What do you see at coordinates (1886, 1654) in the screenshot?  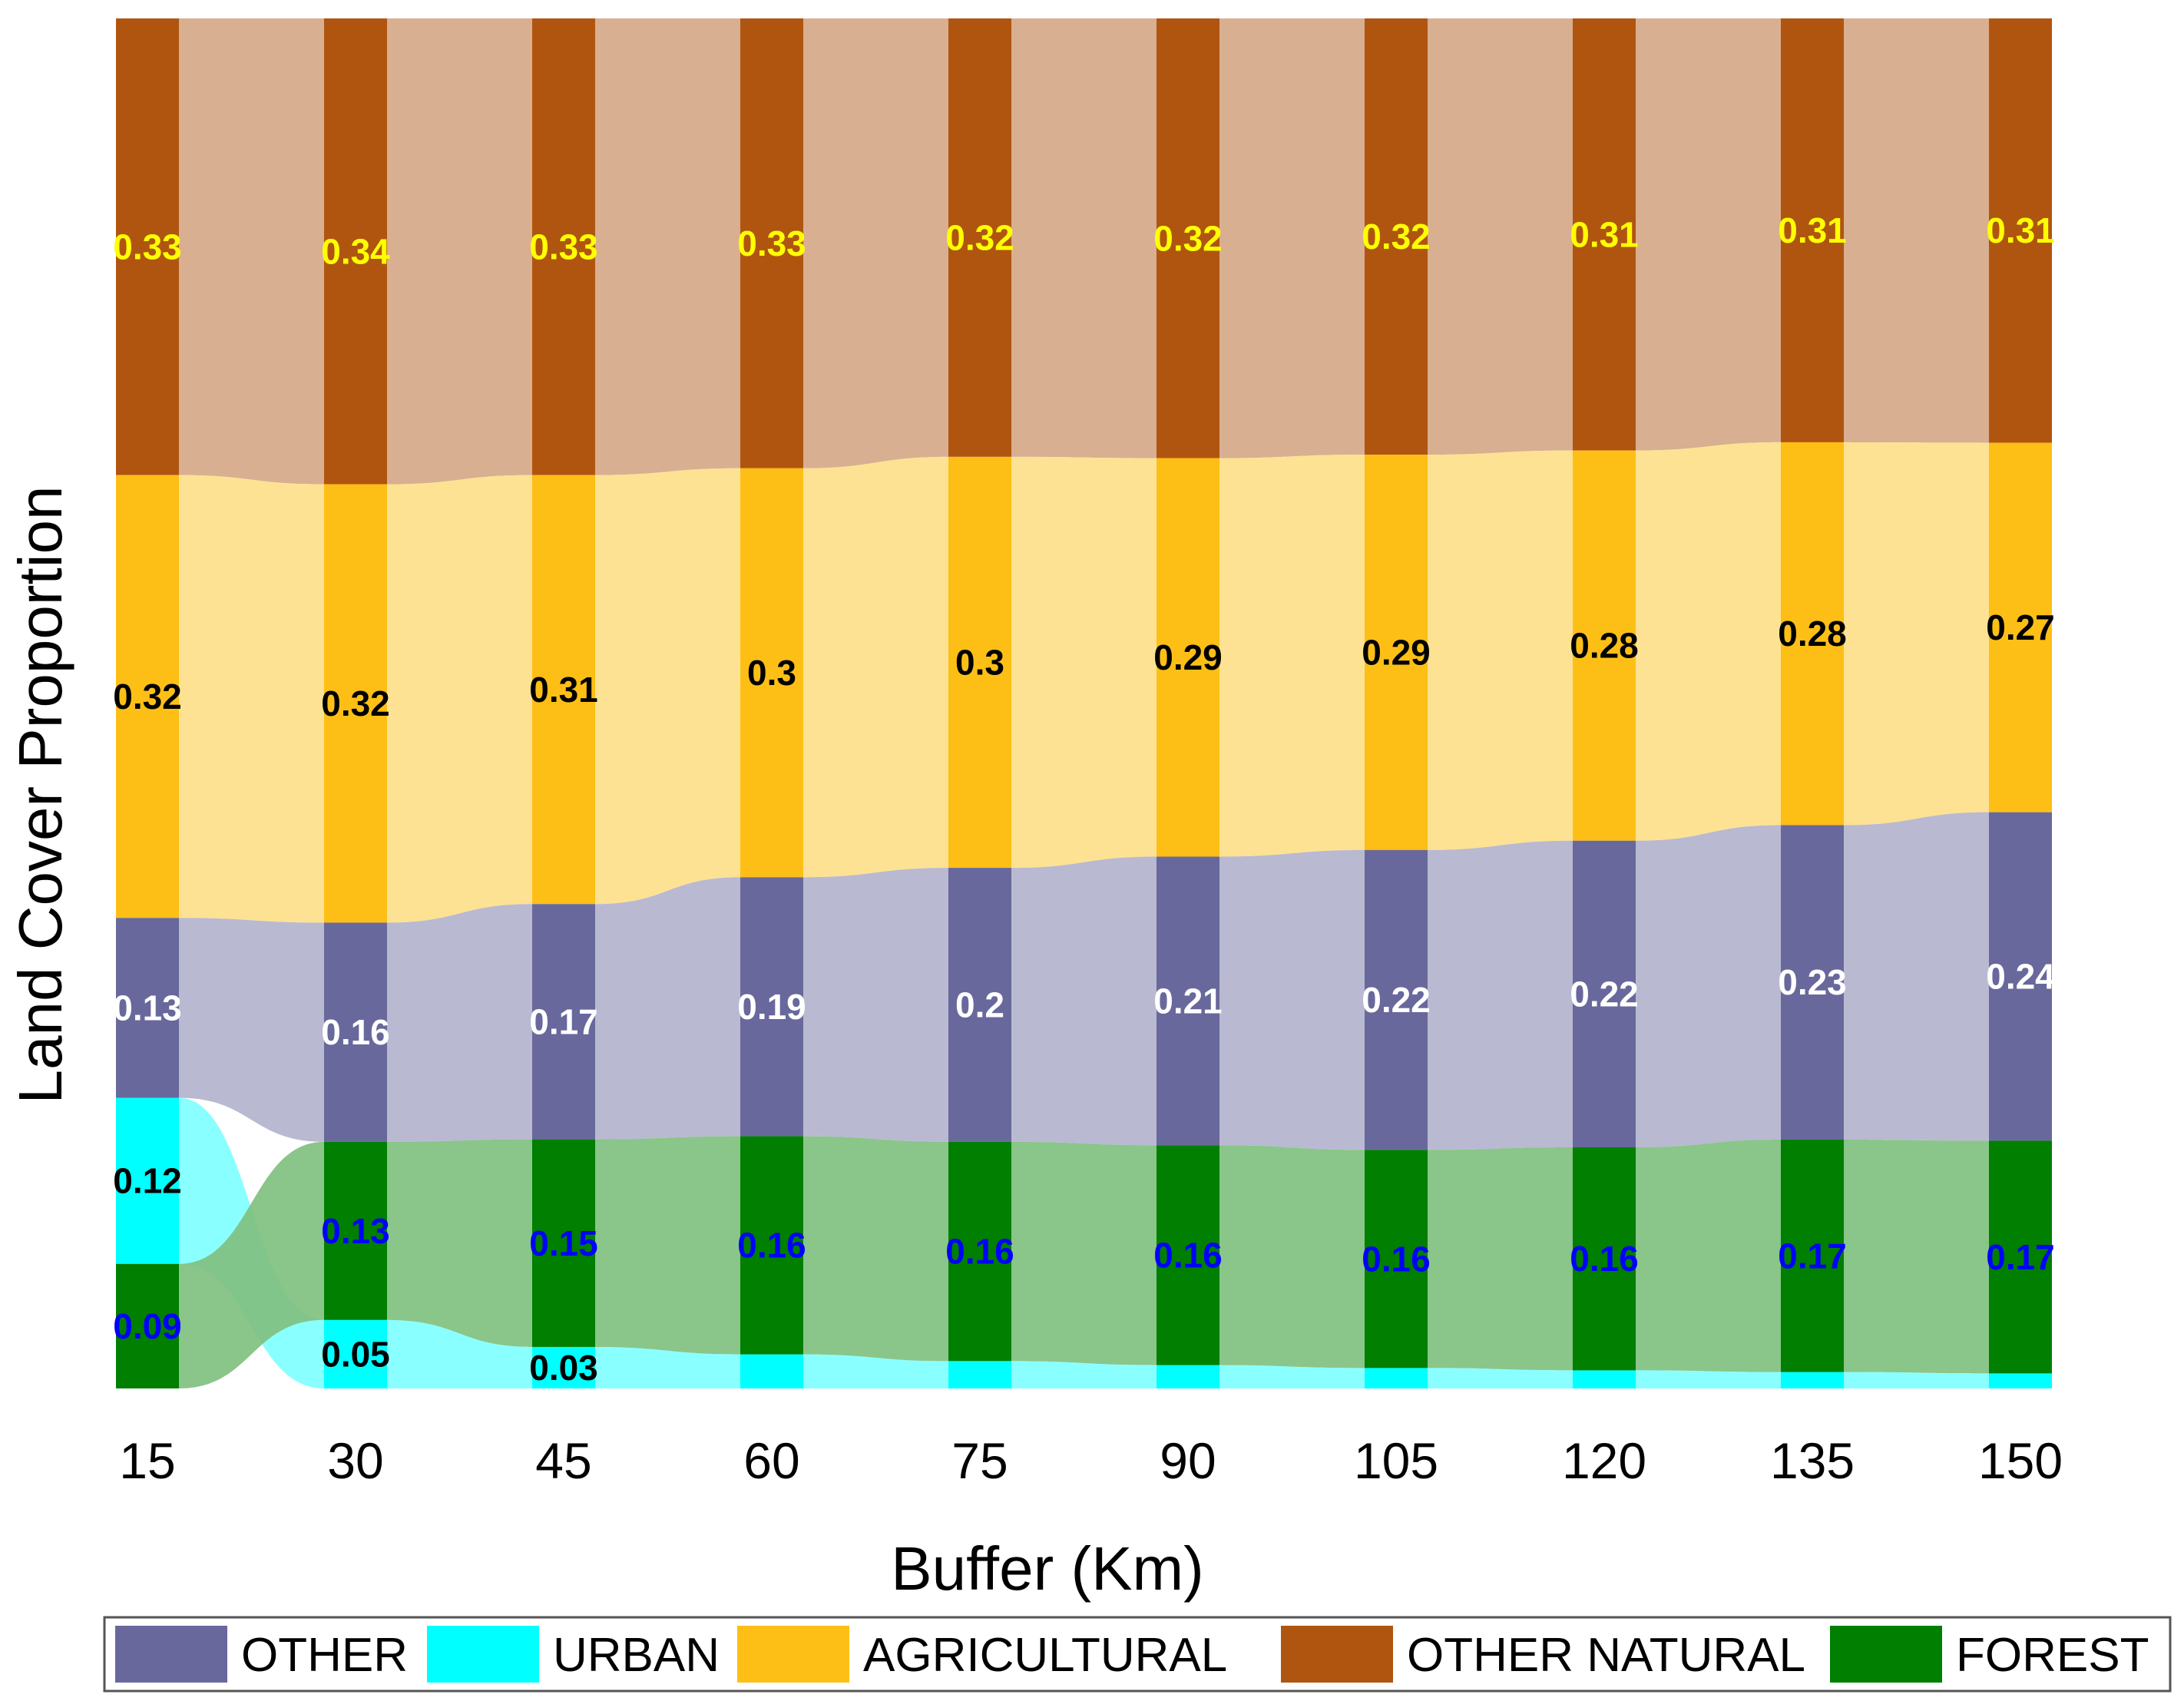 I see `legend-swatch-forest` at bounding box center [1886, 1654].